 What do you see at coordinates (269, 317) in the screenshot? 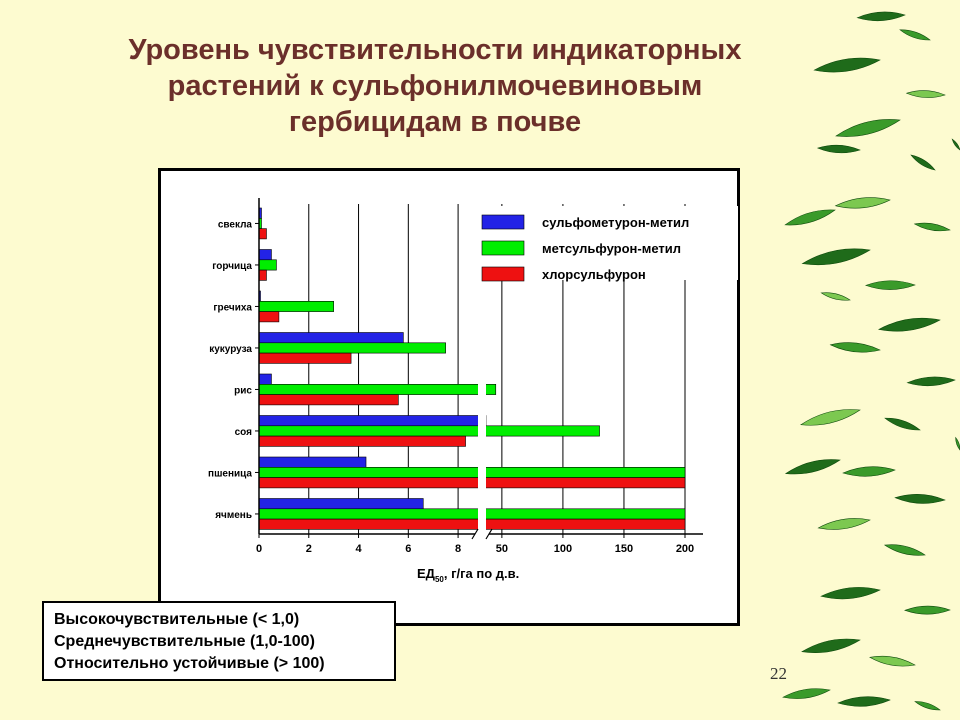
I see `bar-гречиха-3` at bounding box center [269, 317].